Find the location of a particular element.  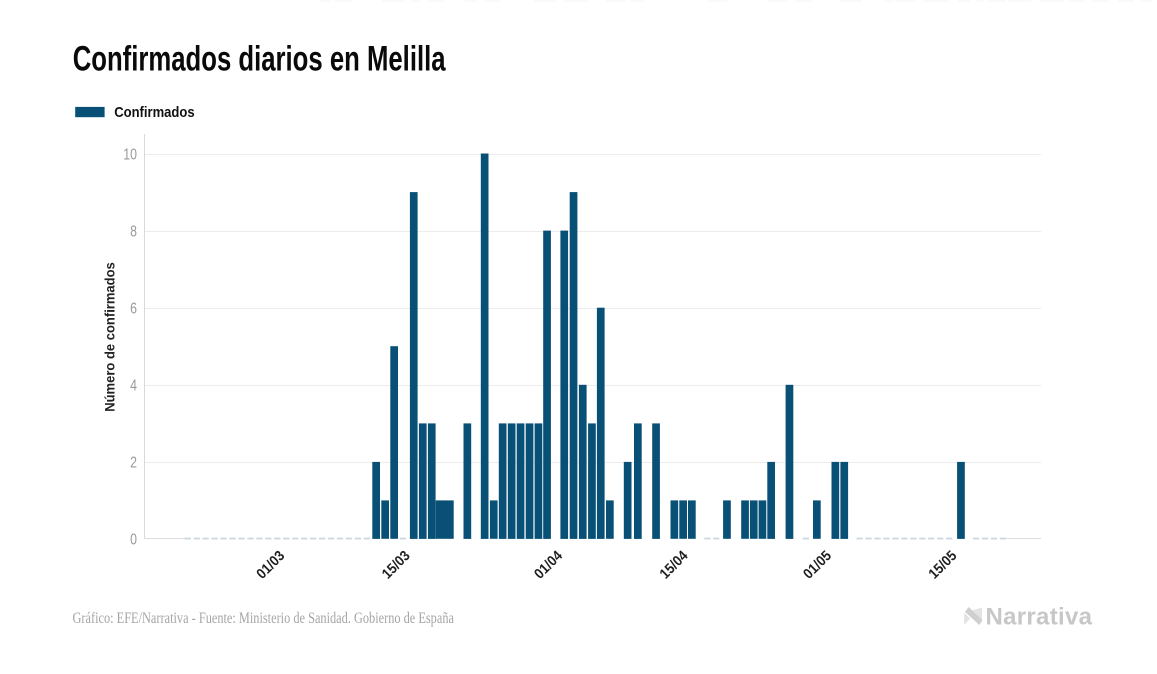

svg-text: Número de confirmados is located at coordinates (110, 337).